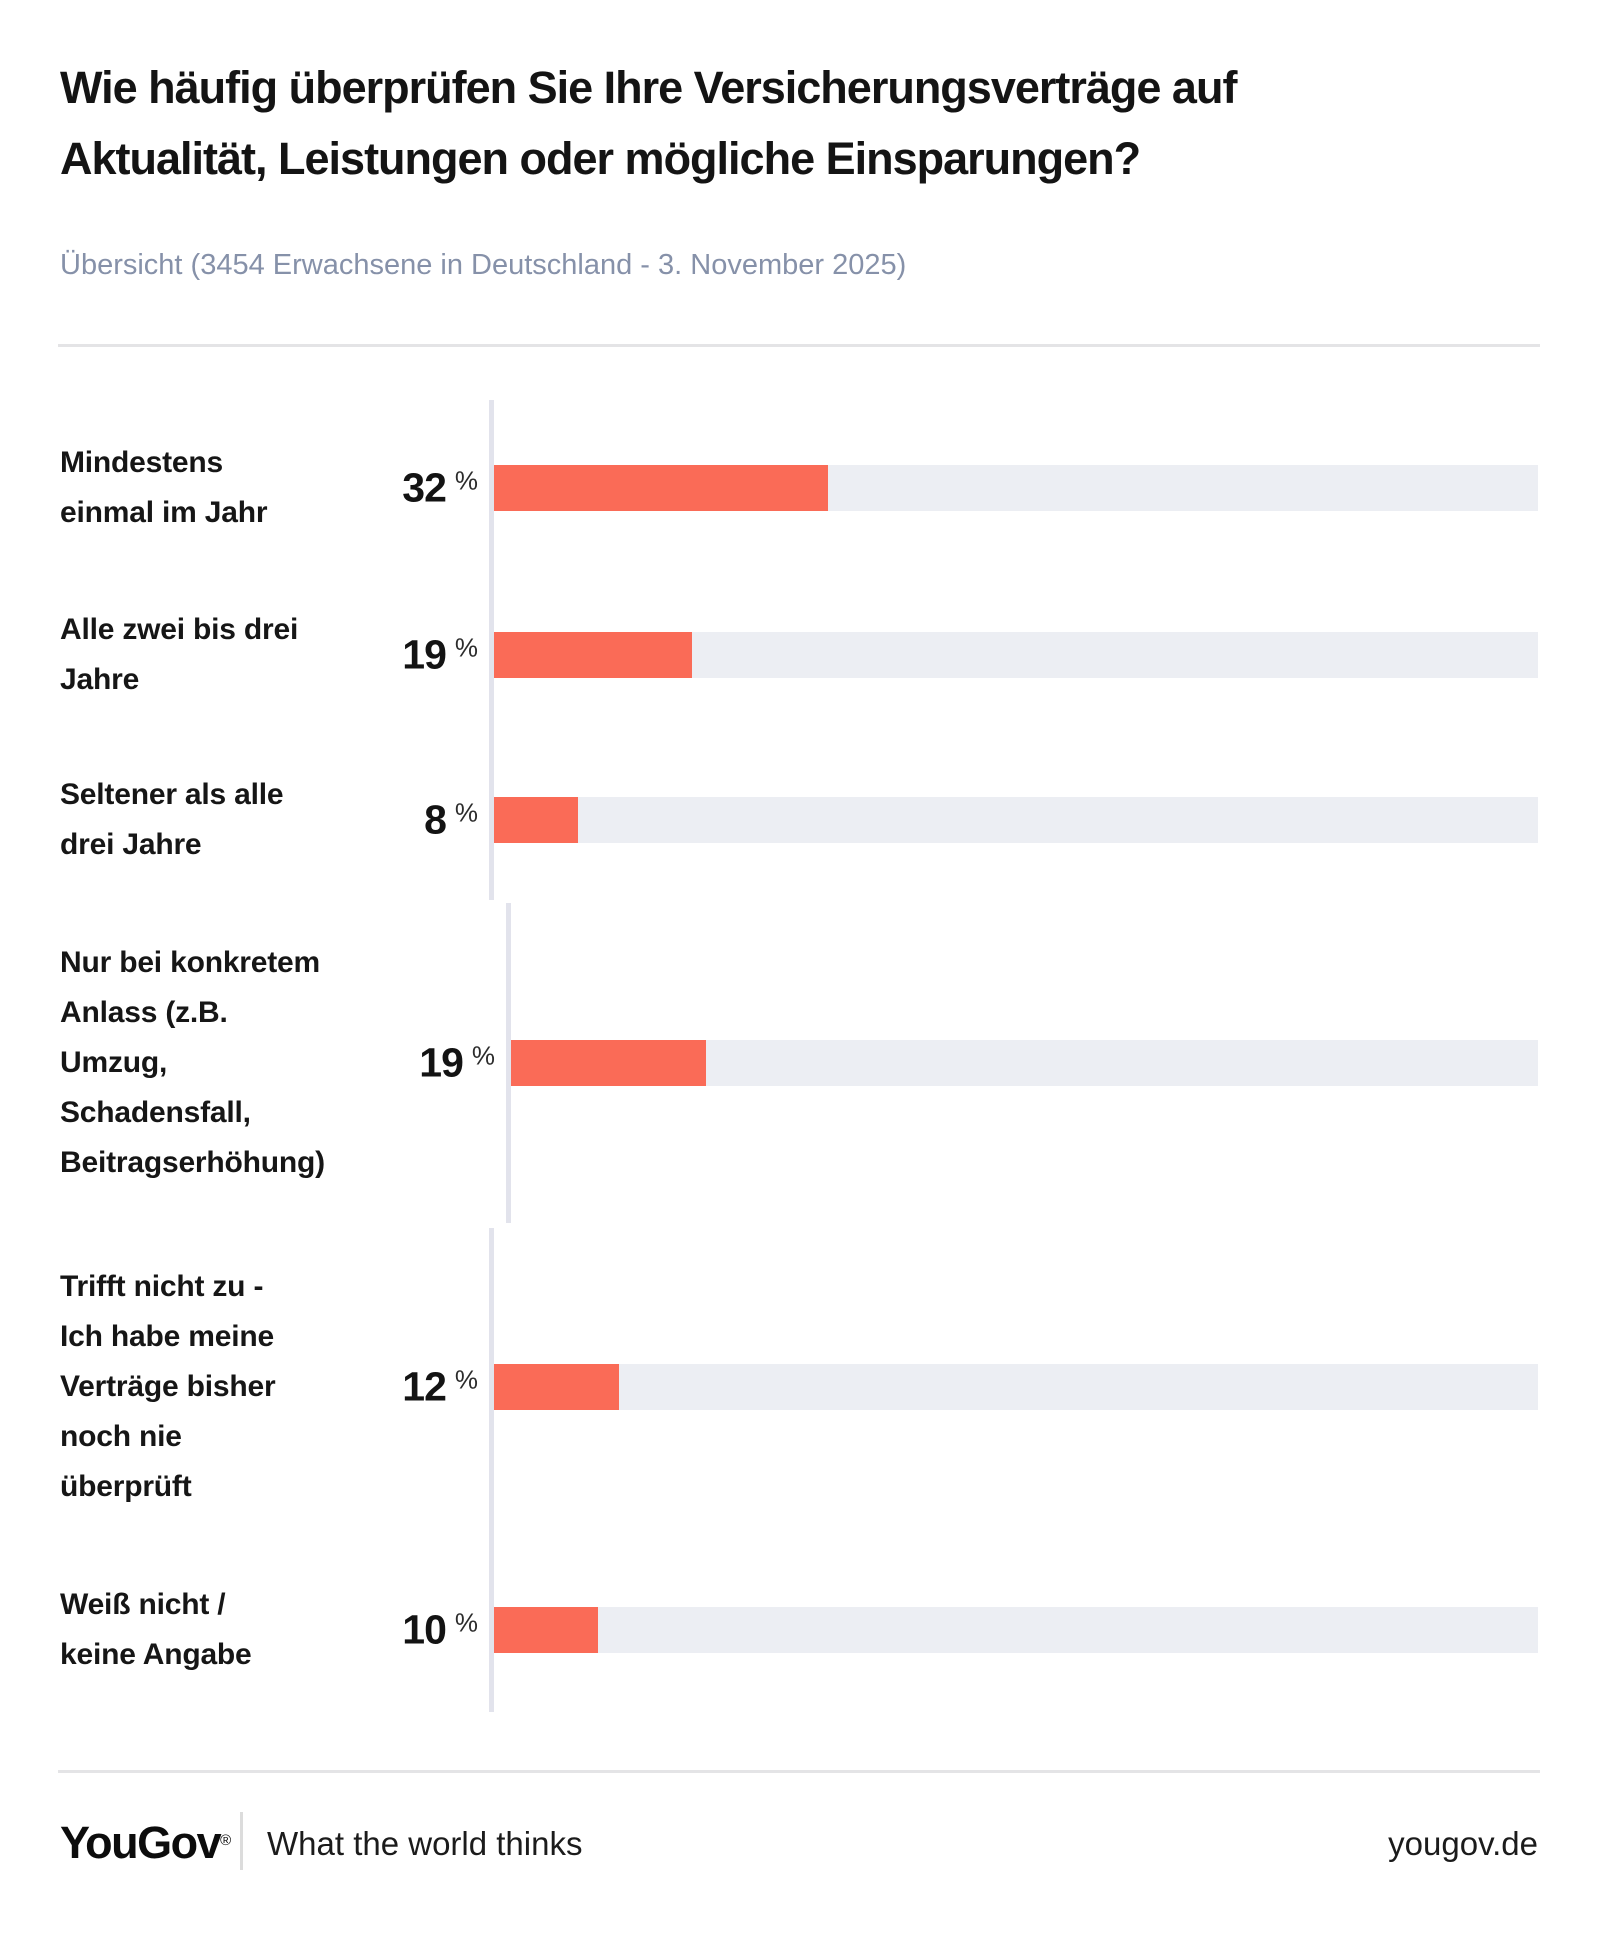 The height and width of the screenshot is (1933, 1600). I want to click on header-divider, so click(799, 345).